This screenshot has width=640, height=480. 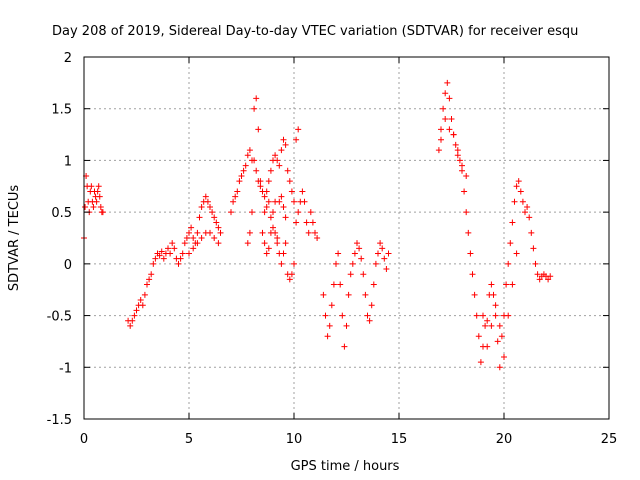 What do you see at coordinates (294, 439) in the screenshot?
I see `x-tick-label: 10` at bounding box center [294, 439].